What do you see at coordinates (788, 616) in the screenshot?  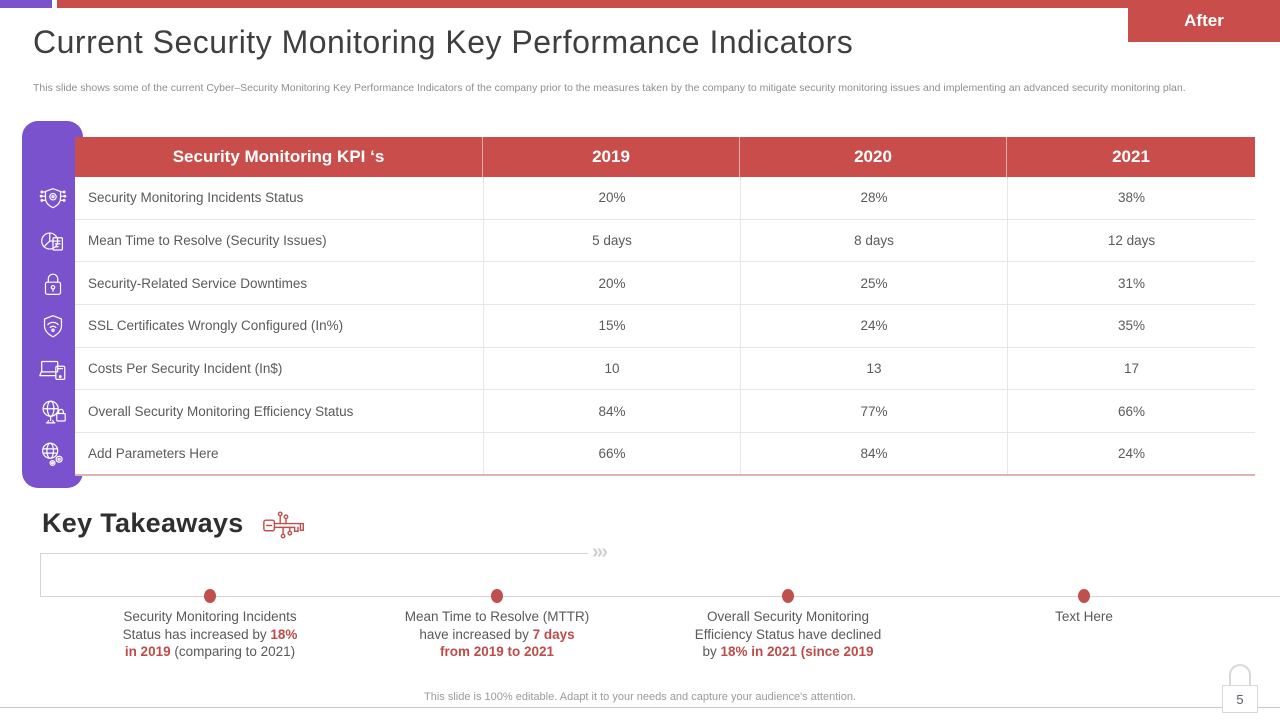 I see `takeaway-line: Overall Security Monitoring` at bounding box center [788, 616].